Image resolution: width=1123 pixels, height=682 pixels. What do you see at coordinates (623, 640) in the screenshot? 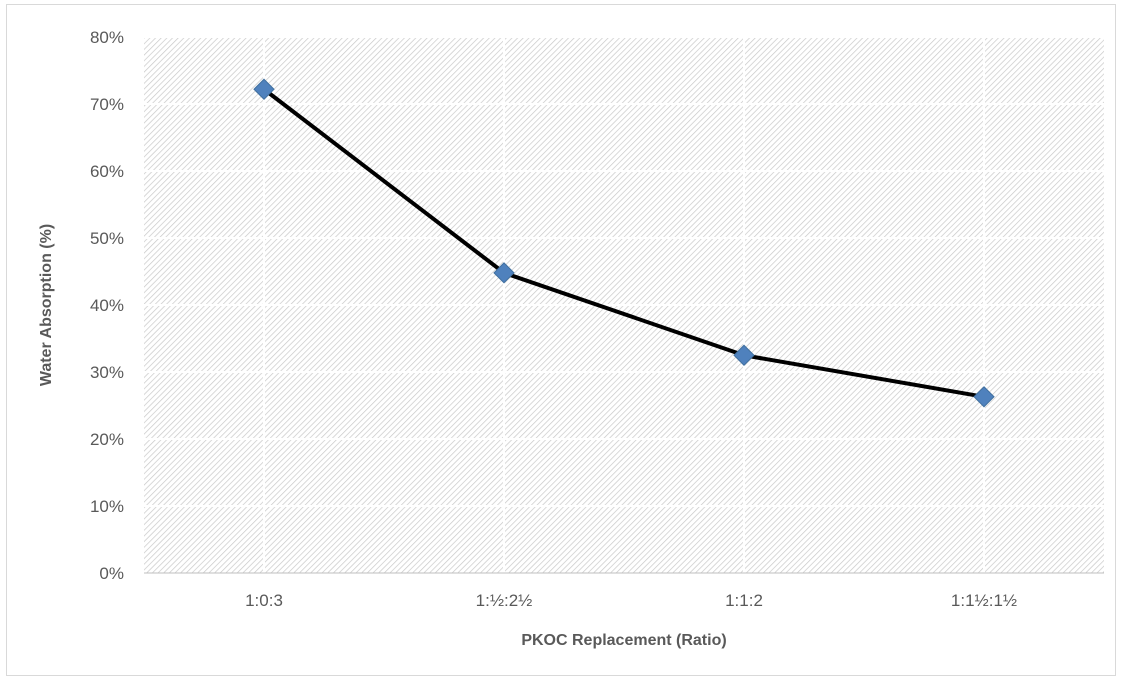
I see `x-axis-label: PKOC Replacement (Ratio)` at bounding box center [623, 640].